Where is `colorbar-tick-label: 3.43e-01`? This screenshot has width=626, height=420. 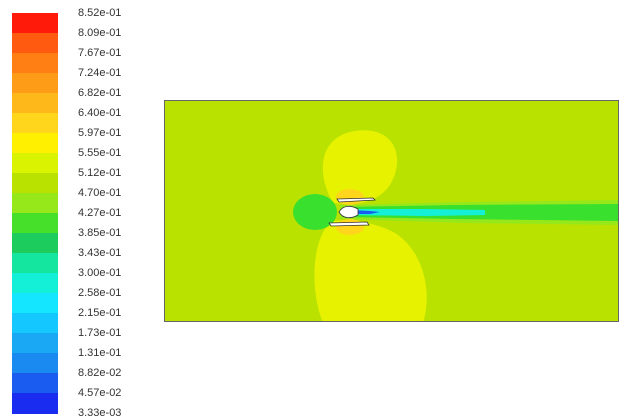 colorbar-tick-label: 3.43e-01 is located at coordinates (100, 253).